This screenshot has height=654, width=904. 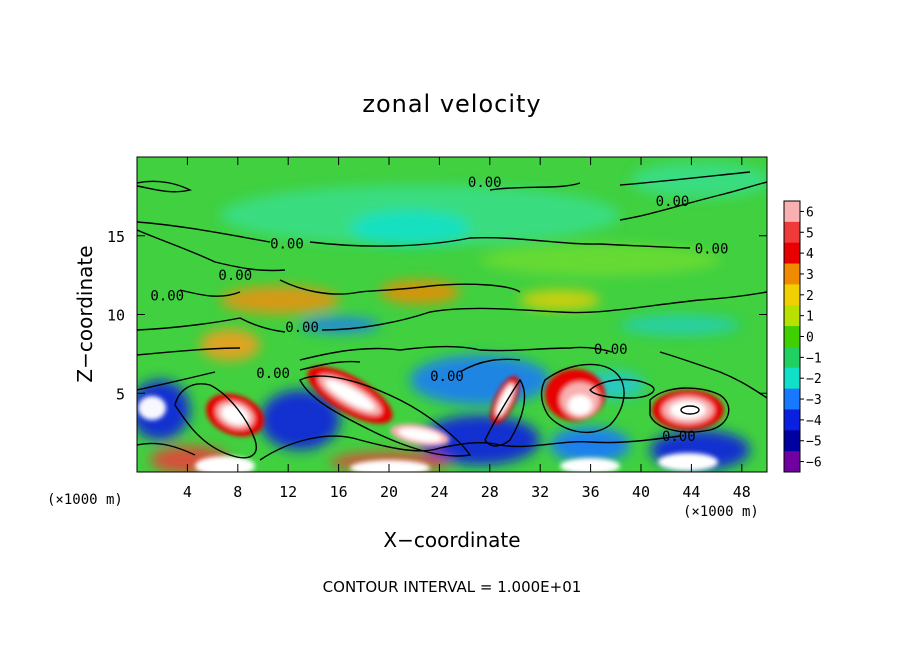 I want to click on y-tick-label: 10, so click(x=116, y=316).